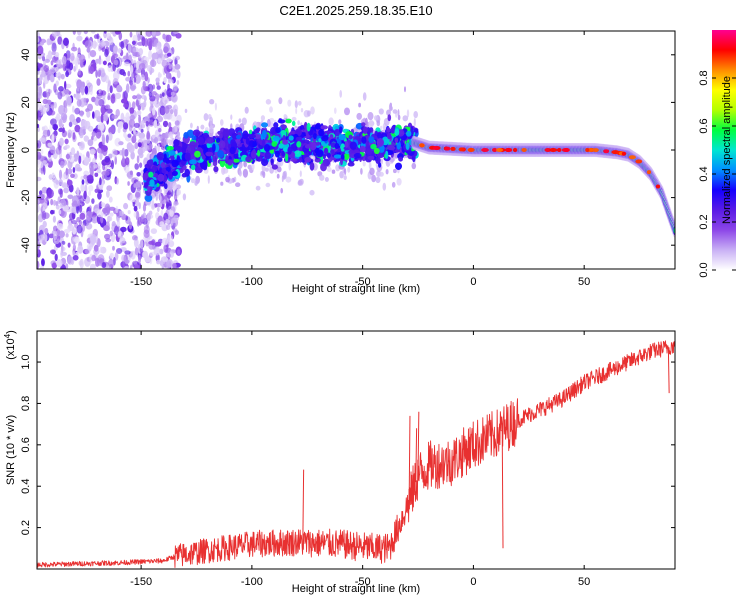  Describe the element at coordinates (252, 282) in the screenshot. I see `spectrogram-x-tick-label: -100` at that location.